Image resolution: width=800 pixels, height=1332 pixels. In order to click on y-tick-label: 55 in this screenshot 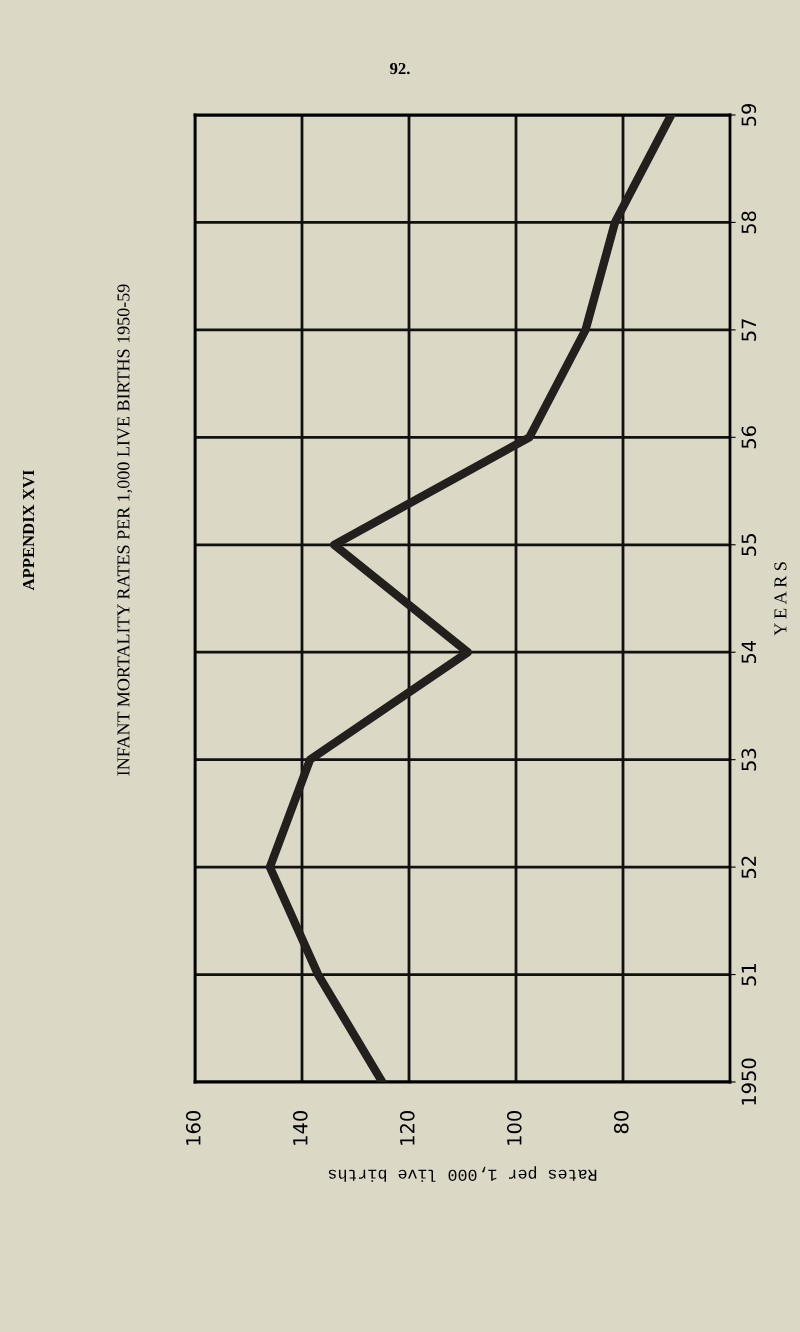, I will do `click(749, 545)`.